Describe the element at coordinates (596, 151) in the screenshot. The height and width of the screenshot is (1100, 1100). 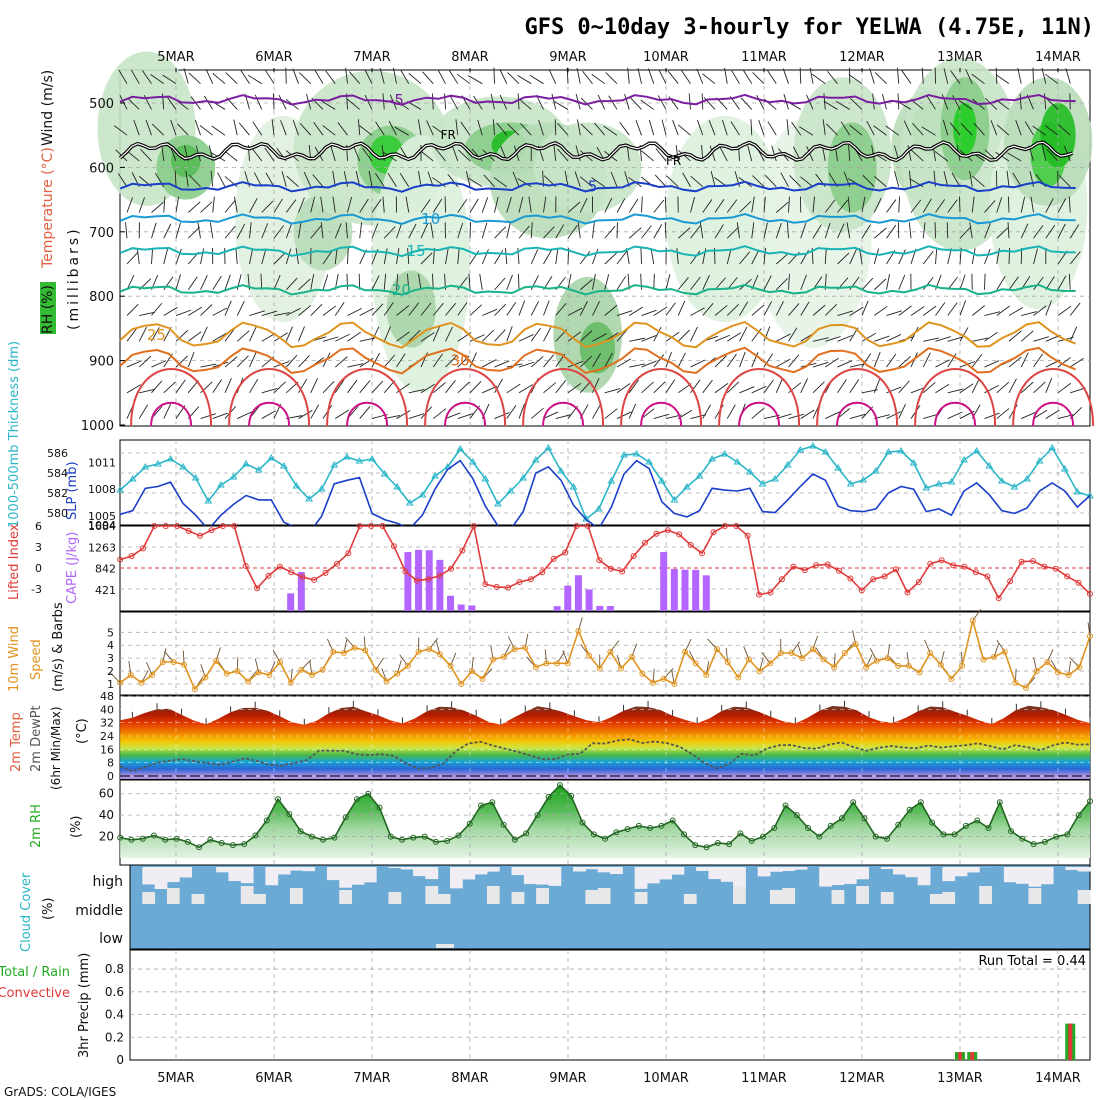
I see `freezing-line-inner` at that location.